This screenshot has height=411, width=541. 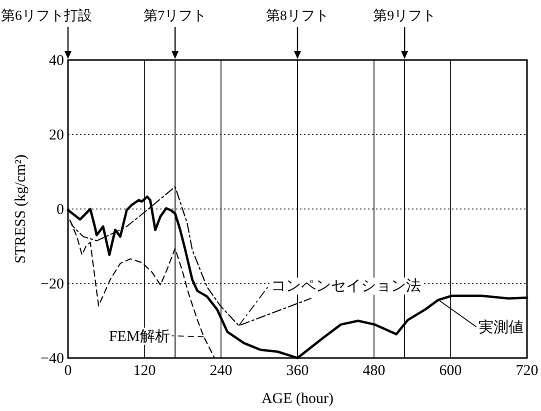 I want to click on x-tick-label: 240, so click(x=221, y=371).